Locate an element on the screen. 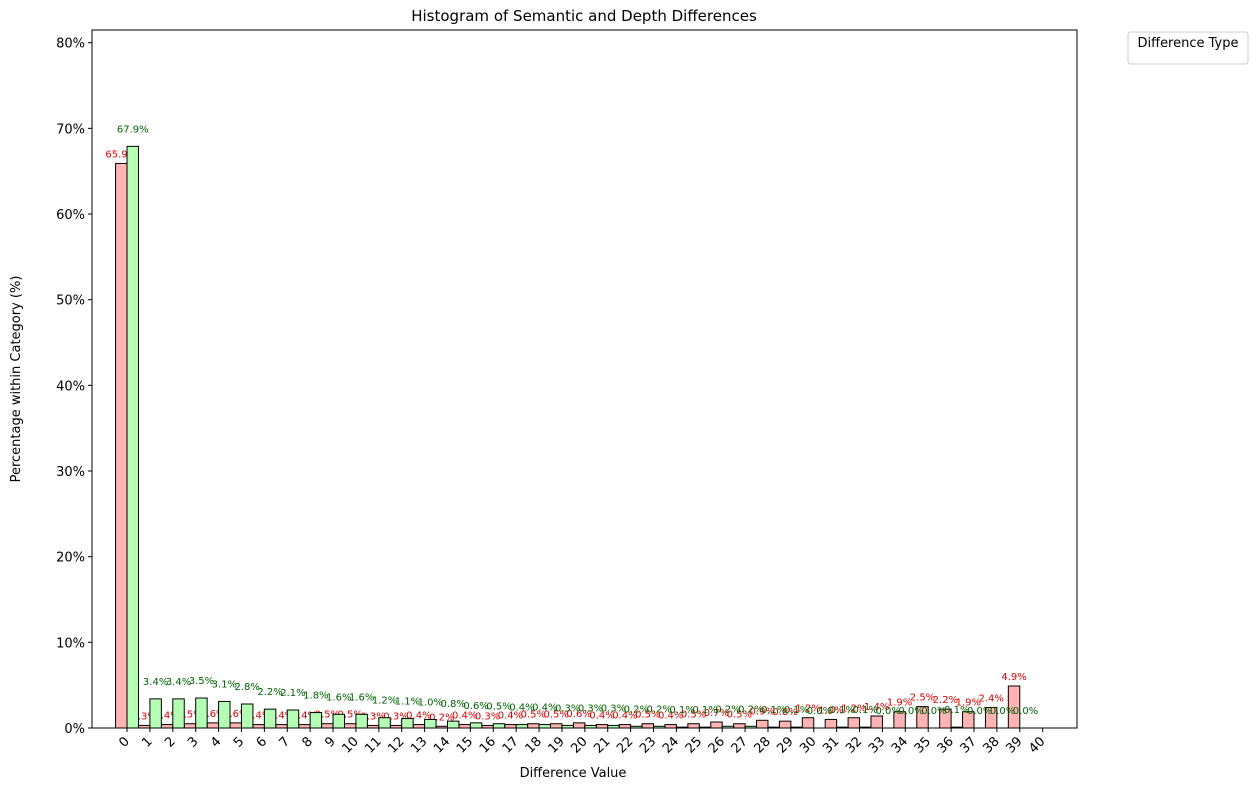 This screenshot has height=790, width=1257. x-tick-label: 9 is located at coordinates (330, 742).